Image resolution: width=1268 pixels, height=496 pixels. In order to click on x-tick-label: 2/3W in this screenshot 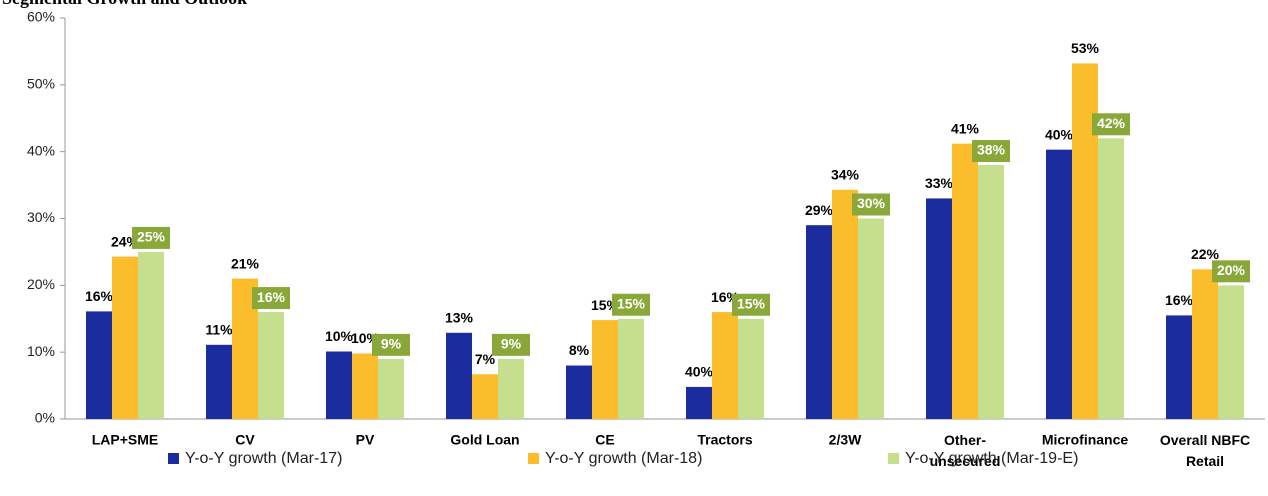, I will do `click(845, 440)`.